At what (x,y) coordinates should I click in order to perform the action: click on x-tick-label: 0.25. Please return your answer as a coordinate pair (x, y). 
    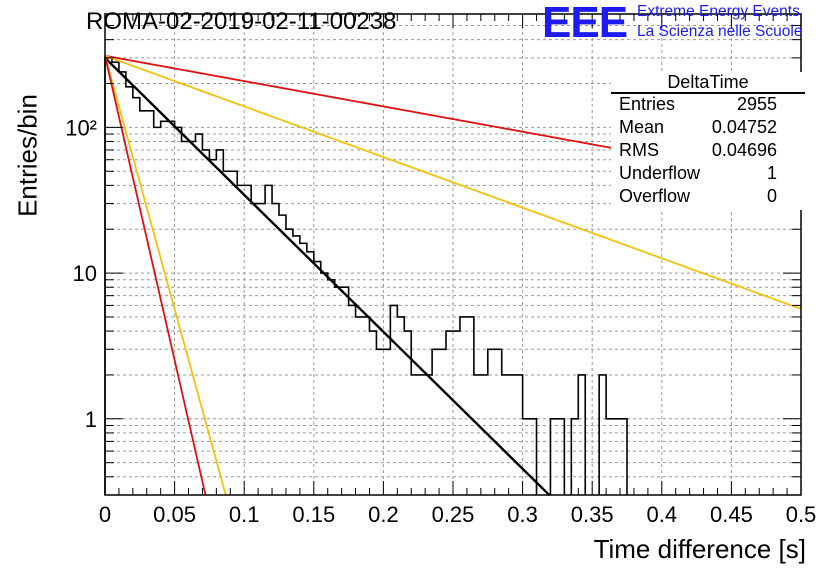
    Looking at the image, I should click on (453, 514).